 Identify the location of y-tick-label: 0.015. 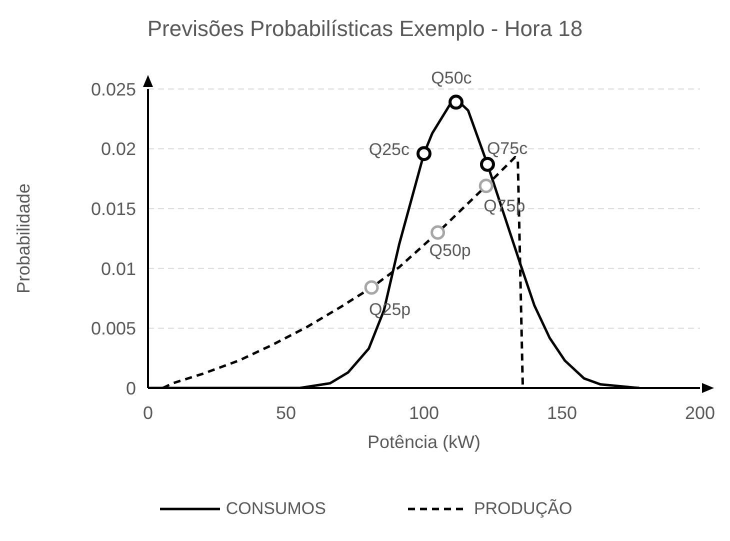
(113, 208).